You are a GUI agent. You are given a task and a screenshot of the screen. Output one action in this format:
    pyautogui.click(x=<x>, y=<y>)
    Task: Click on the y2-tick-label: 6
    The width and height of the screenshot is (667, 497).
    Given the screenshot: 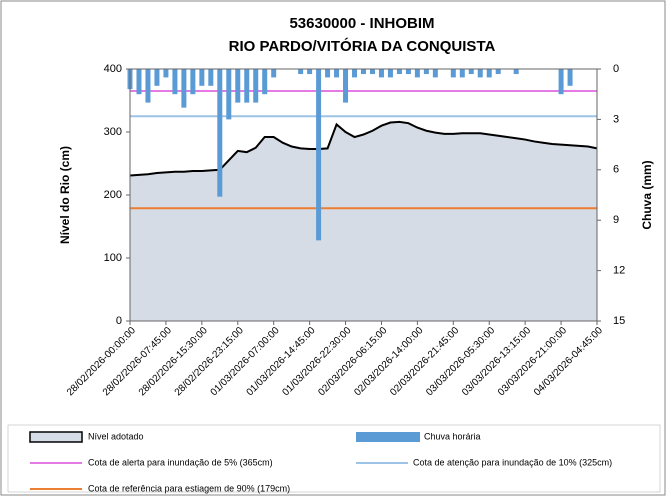 What is the action you would take?
    pyautogui.click(x=616, y=170)
    